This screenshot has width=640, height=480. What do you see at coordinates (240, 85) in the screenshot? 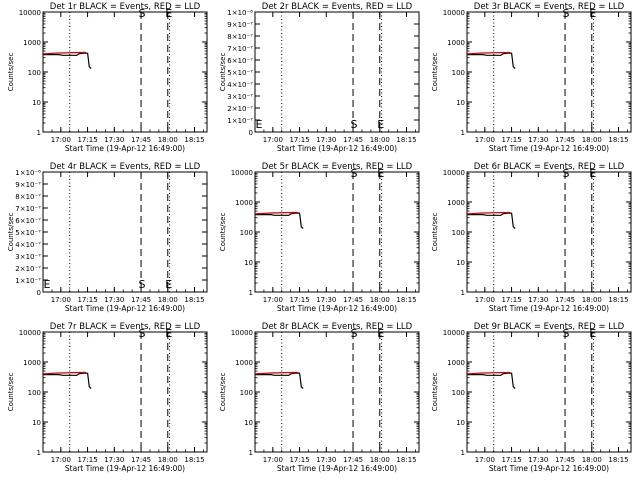
I see `y-tick-label: 4×10⁻⁷` at bounding box center [240, 85].